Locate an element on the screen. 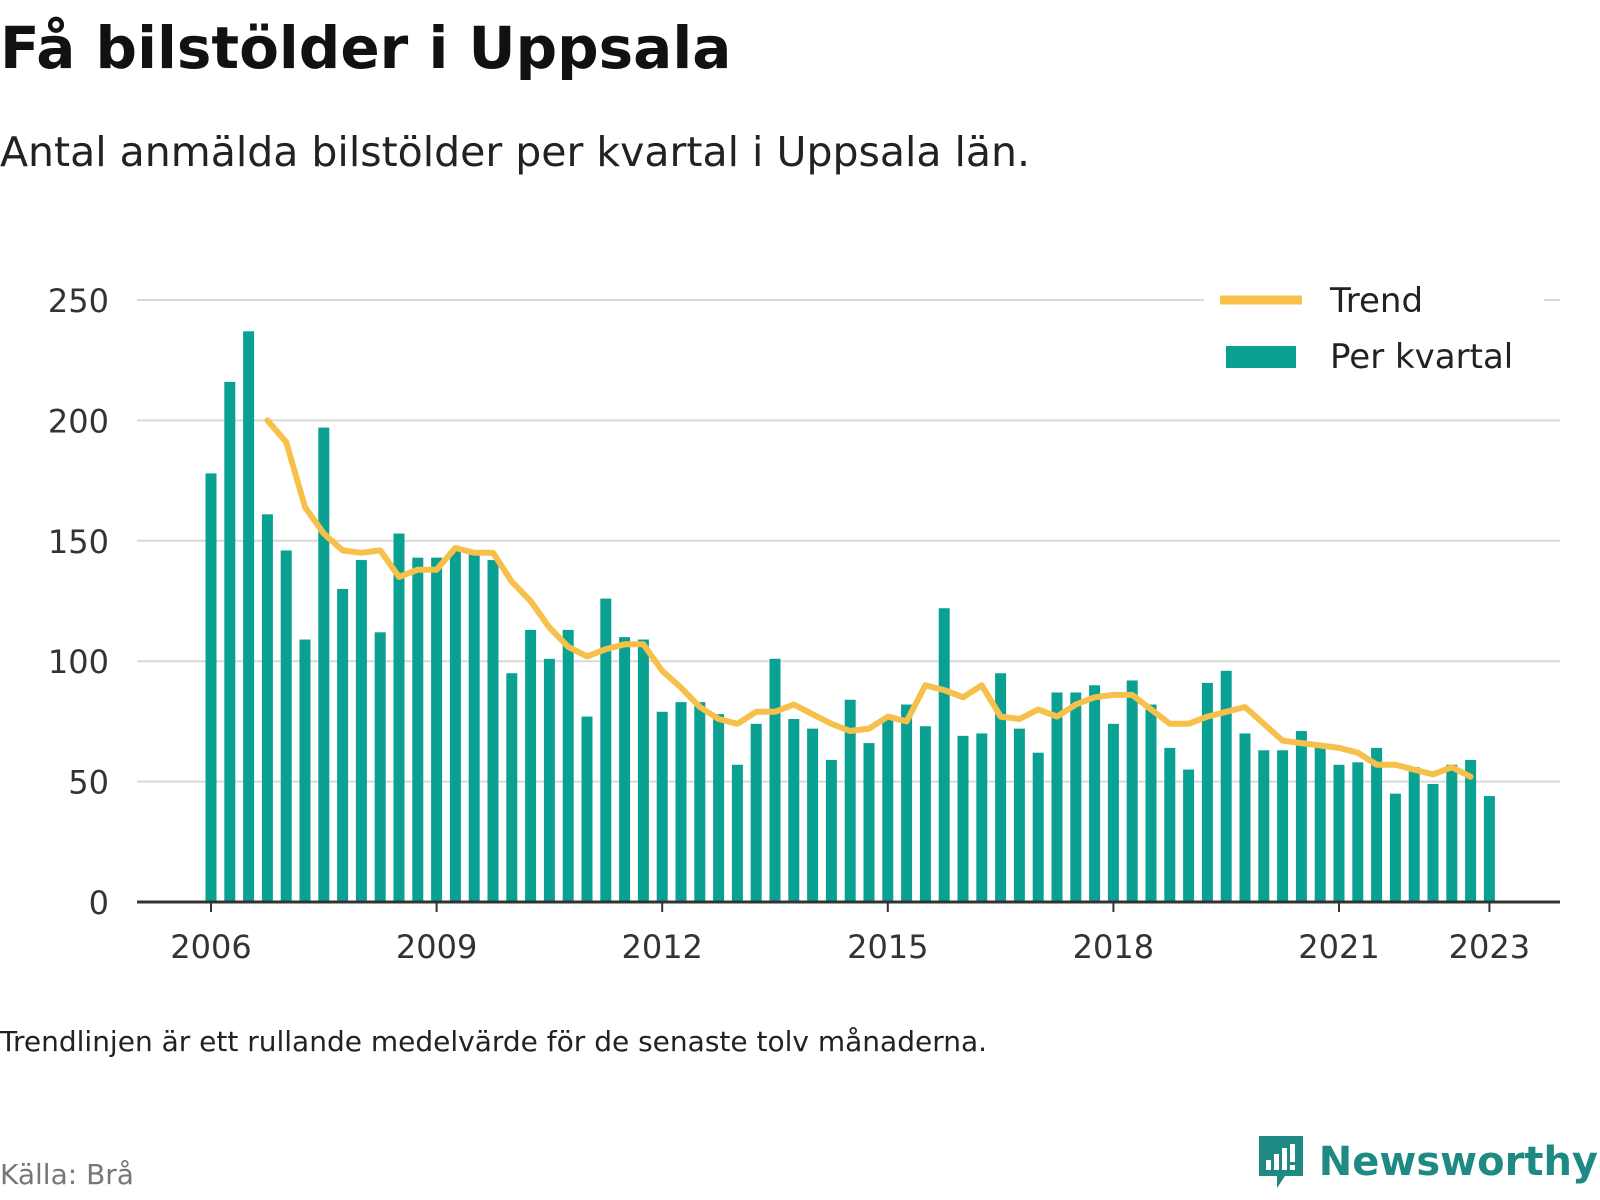 The width and height of the screenshot is (1600, 1200). newsworthy-logo-icon is located at coordinates (1280, 1162).